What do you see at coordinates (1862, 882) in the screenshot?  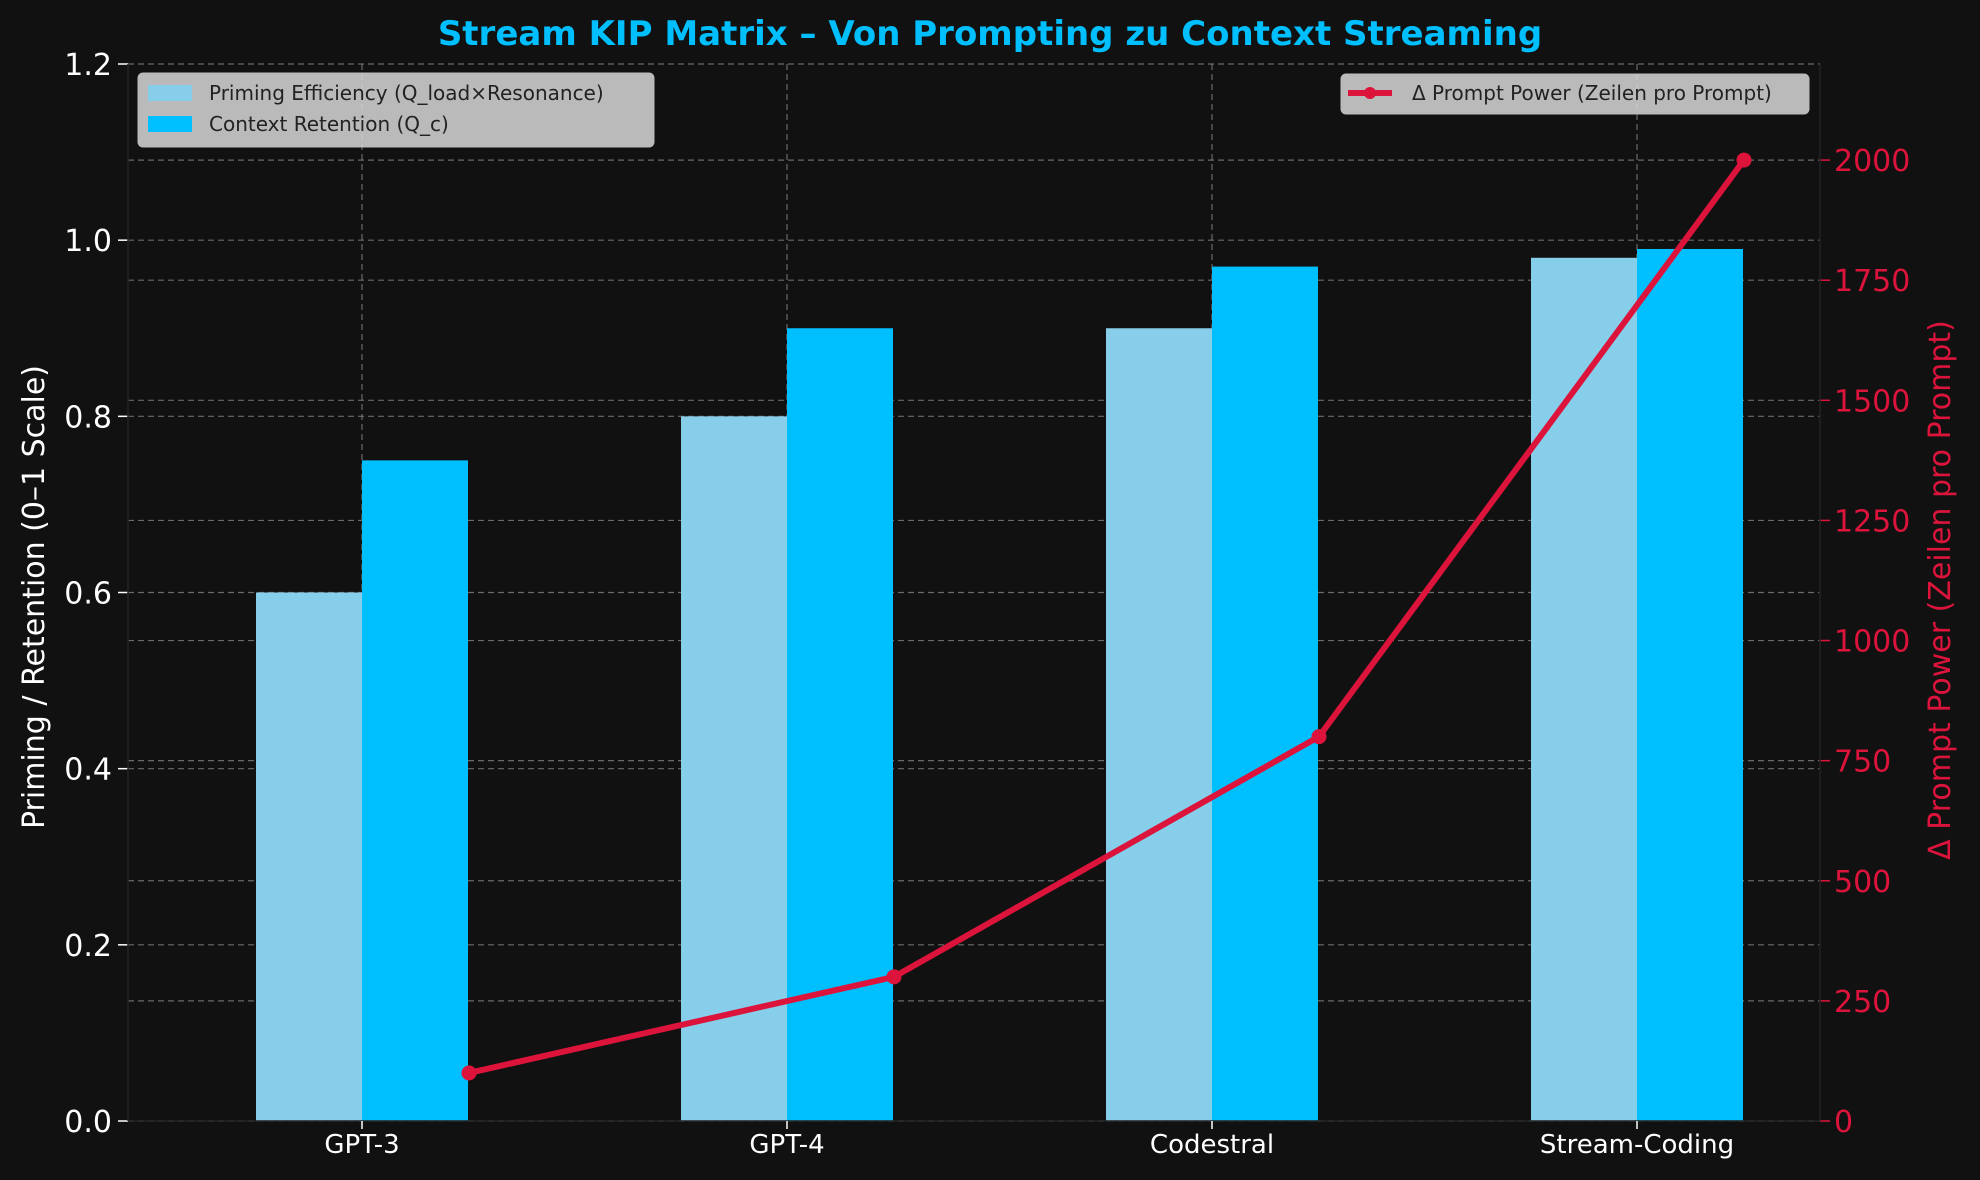 I see `y-tick-label-right-2: 500` at bounding box center [1862, 882].